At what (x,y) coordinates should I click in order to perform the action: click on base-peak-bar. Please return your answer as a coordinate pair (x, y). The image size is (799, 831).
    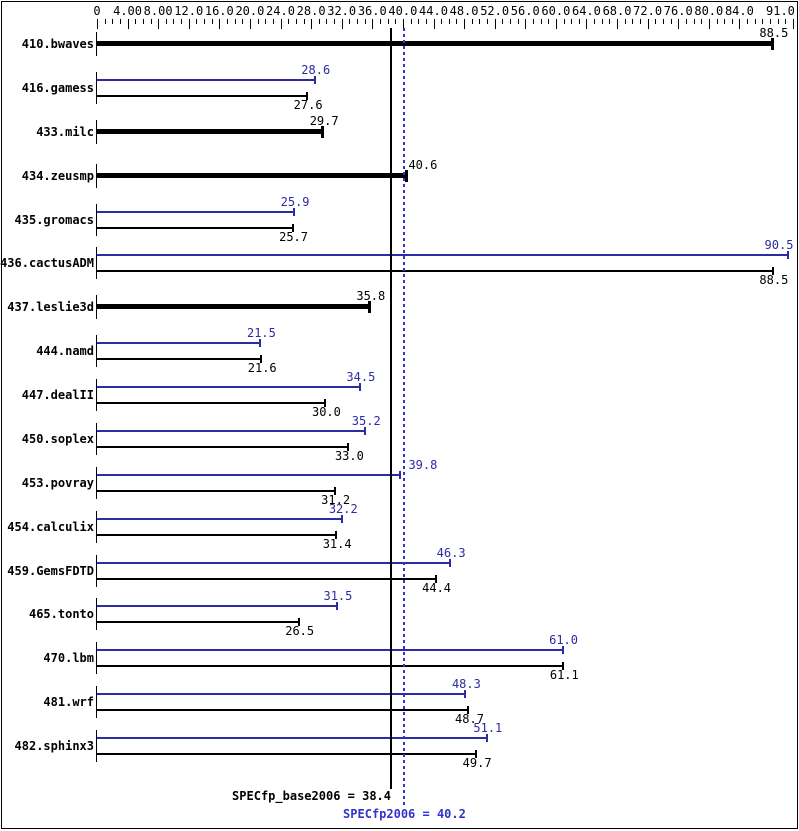
    Looking at the image, I should click on (211, 131).